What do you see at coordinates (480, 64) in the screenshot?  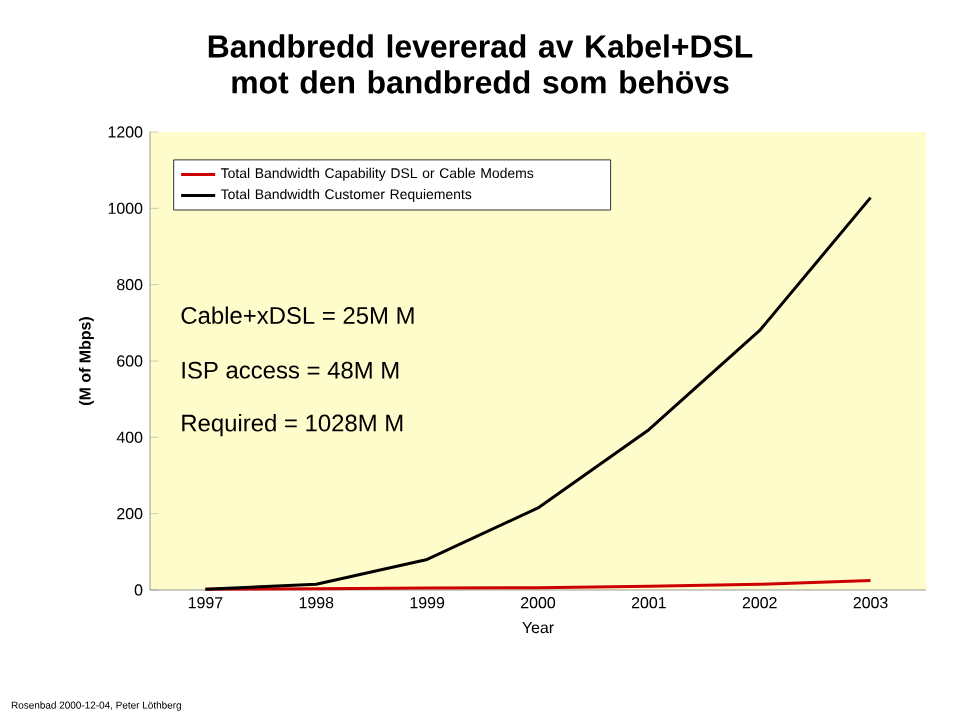 I see `chart-title: Bandbredd levererad av Kabel+DSL mot den bandbredd som behövs` at bounding box center [480, 64].